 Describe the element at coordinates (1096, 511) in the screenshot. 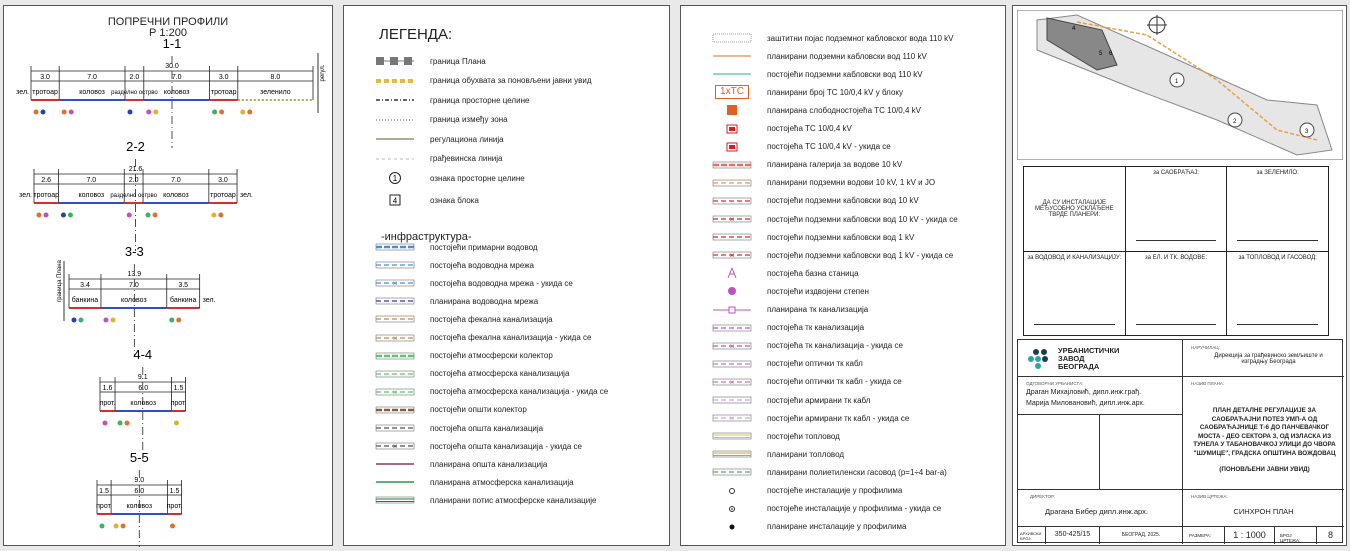

I see `director-name: Драгана Бибер дипл.инж.арх.` at that location.